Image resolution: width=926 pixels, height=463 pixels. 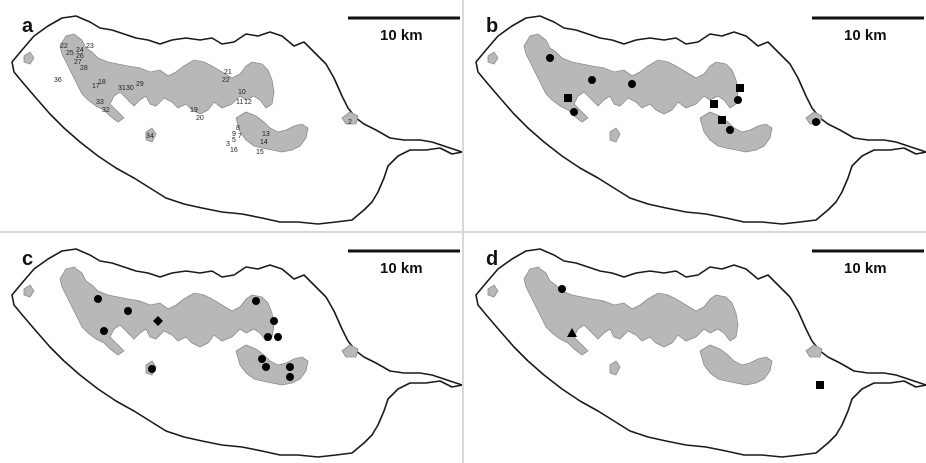 I want to click on triangle-marker, so click(x=572, y=332).